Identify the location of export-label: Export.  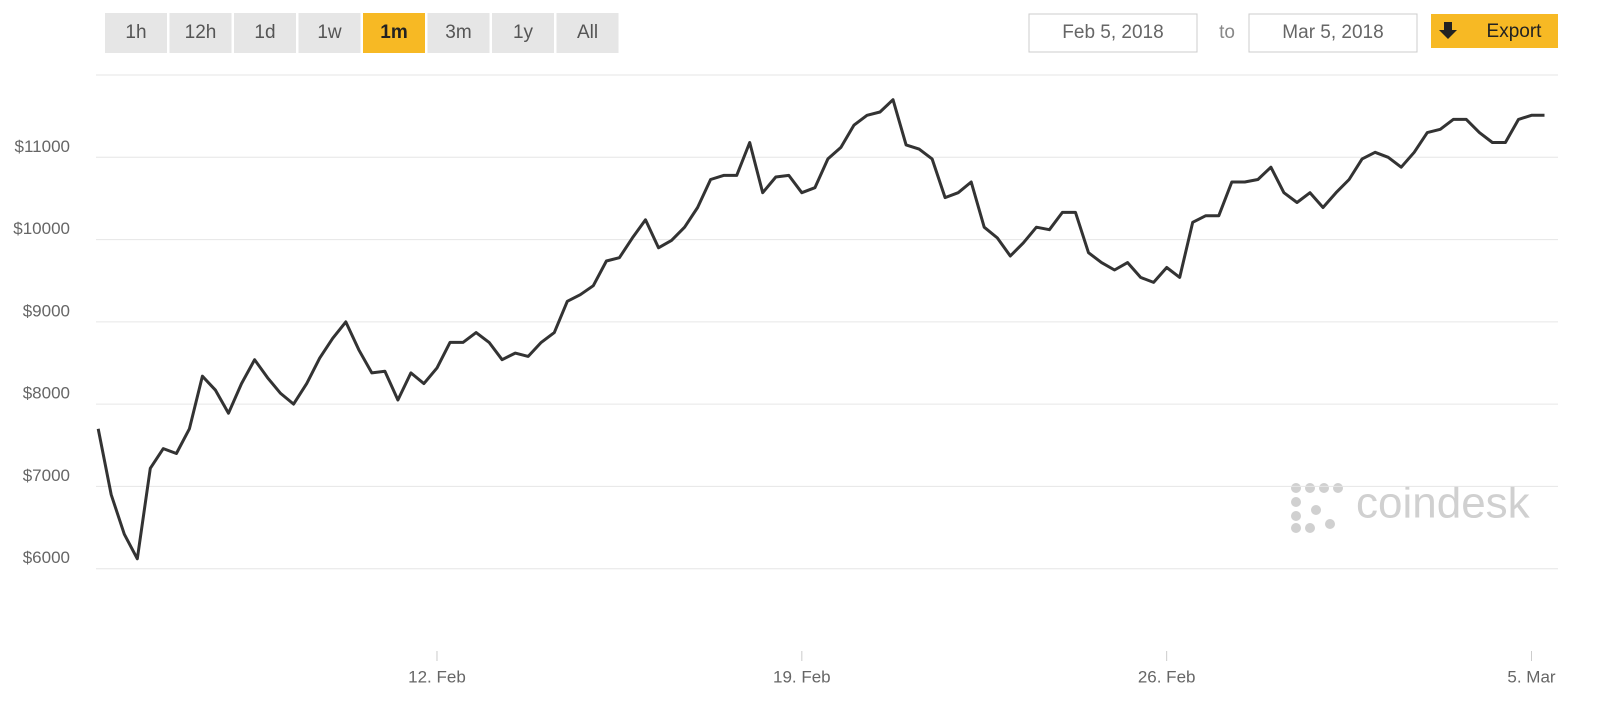
(1515, 31).